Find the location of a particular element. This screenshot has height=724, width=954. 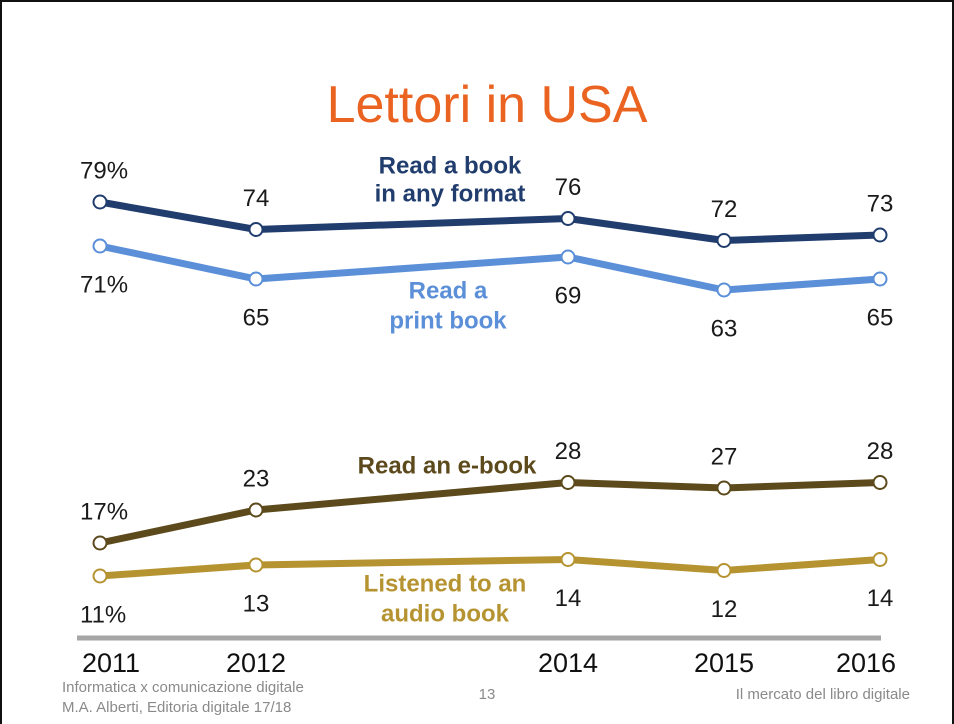

series-name-label-read-a-book-in-any-format: Read a book is located at coordinates (450, 166).